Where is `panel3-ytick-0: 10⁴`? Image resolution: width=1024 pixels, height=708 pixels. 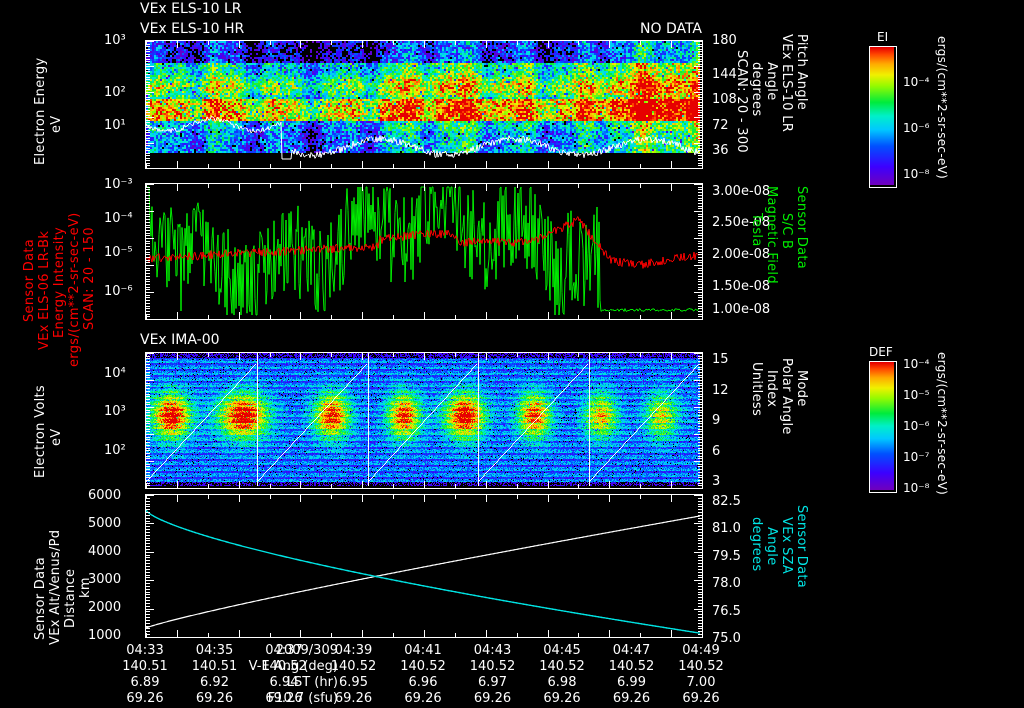
panel3-ytick-0: 10⁴ is located at coordinates (115, 373).